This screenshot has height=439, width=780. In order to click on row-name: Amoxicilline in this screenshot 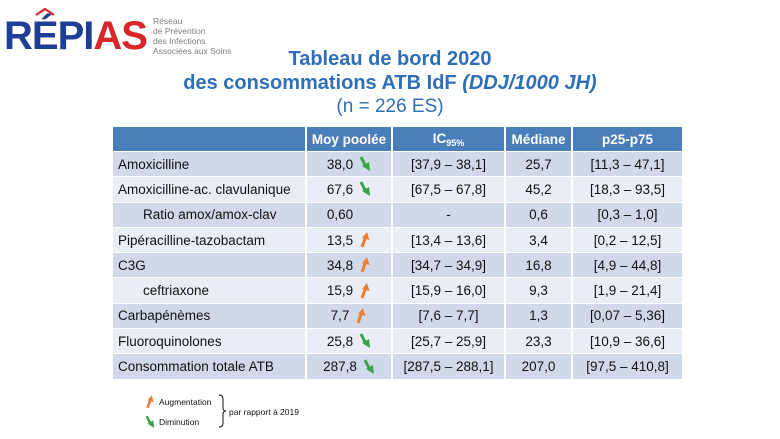, I will do `click(210, 163)`.